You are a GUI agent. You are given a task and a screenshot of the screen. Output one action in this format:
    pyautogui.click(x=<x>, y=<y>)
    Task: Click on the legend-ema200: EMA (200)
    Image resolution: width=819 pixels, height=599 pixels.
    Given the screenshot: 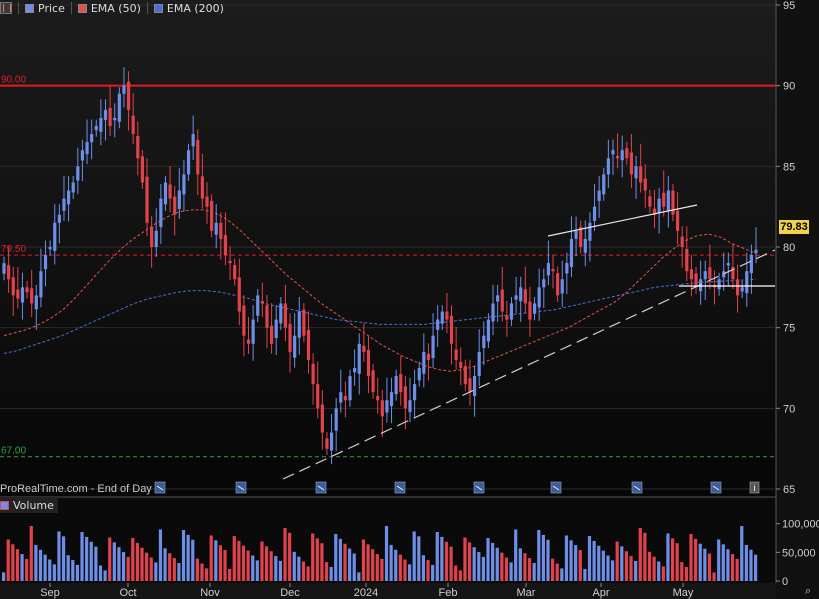 What is the action you would take?
    pyautogui.click(x=188, y=8)
    